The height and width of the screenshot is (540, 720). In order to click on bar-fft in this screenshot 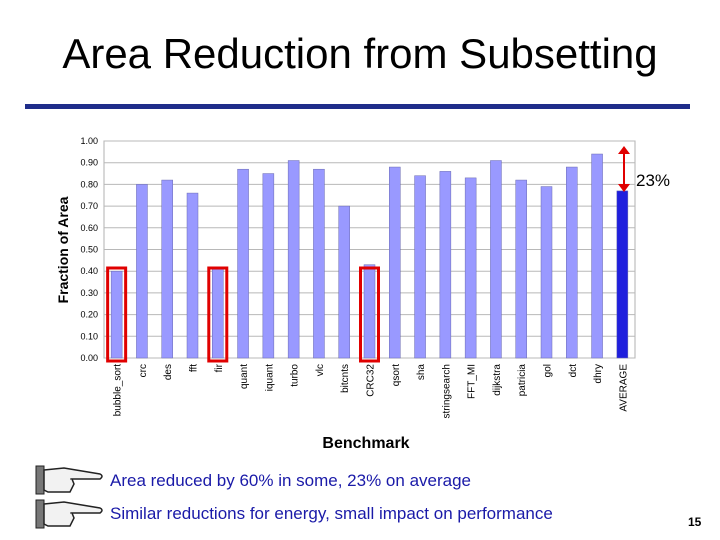, I will do `click(192, 275)`.